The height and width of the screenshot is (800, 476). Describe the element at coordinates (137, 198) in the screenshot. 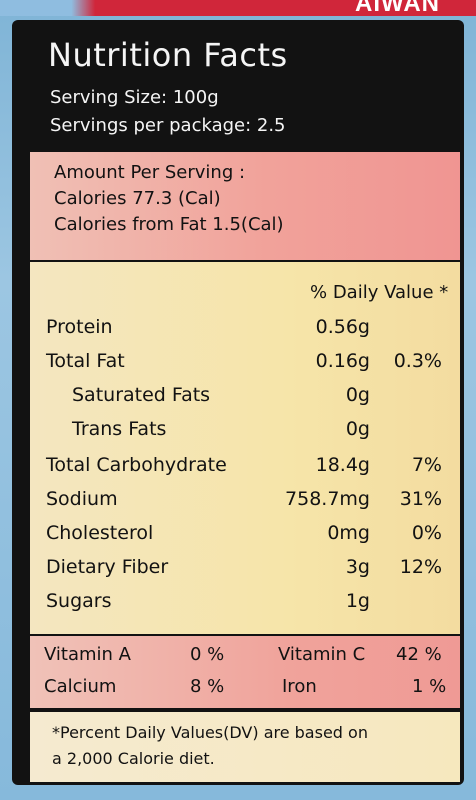

I see `calories-line: Calories 77.3 (Cal)` at that location.